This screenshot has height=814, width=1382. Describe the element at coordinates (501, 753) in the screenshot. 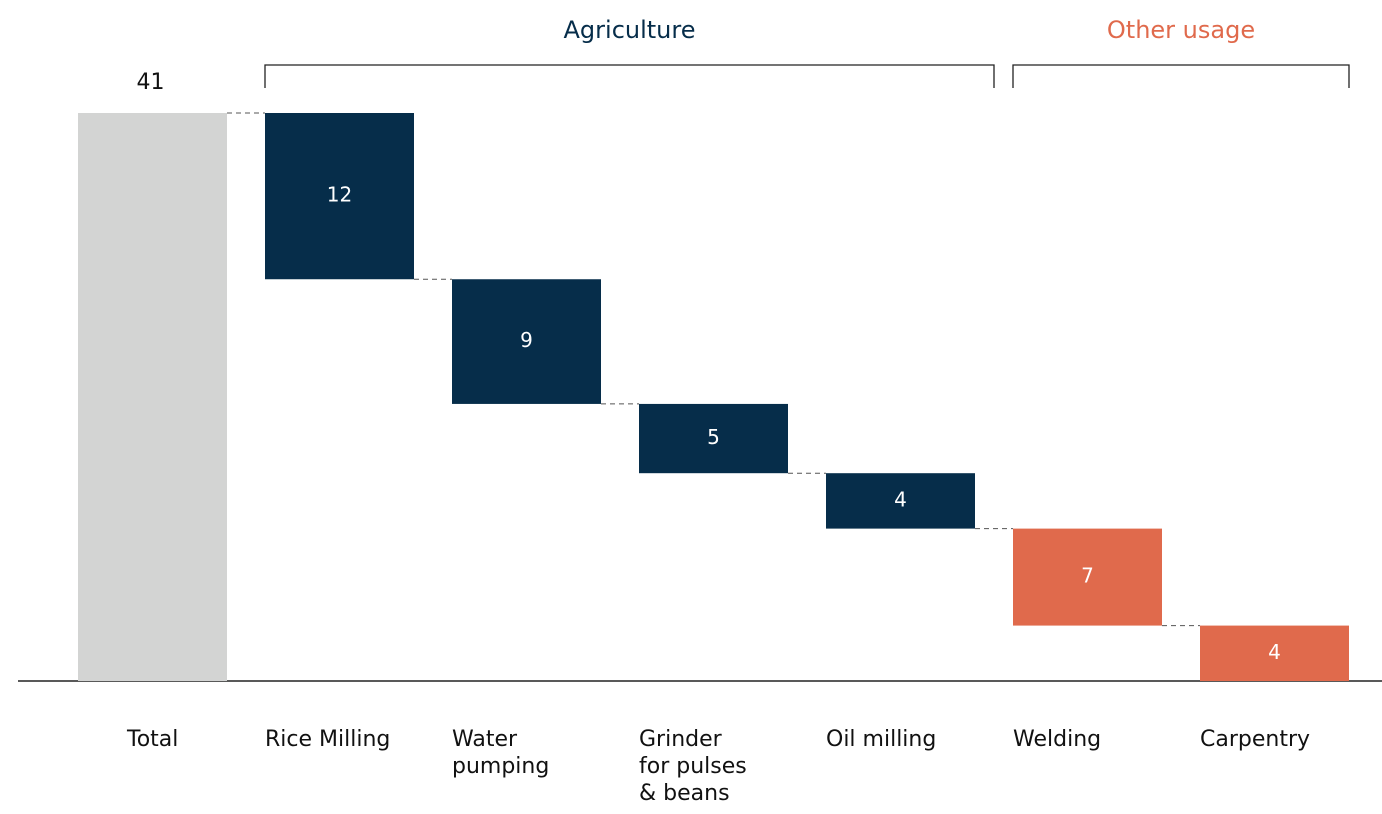

I see `category-label: Water pumping` at that location.